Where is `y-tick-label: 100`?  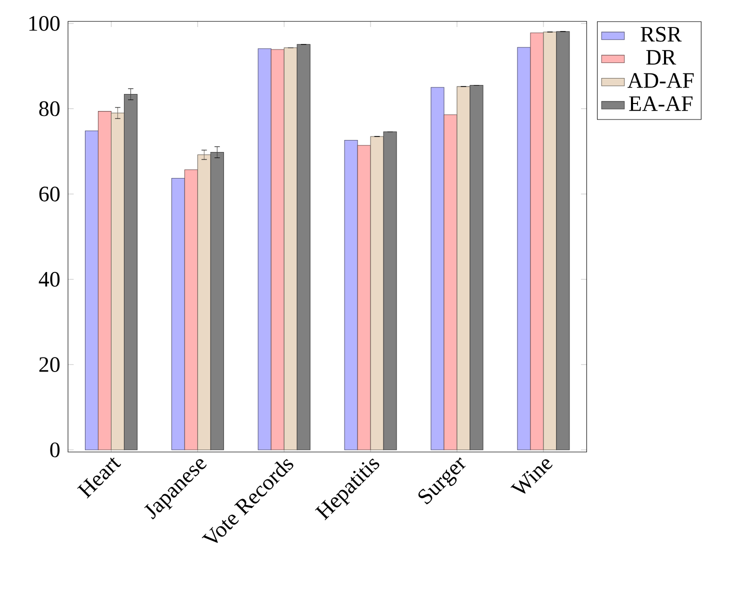
y-tick-label: 100 is located at coordinates (44, 23).